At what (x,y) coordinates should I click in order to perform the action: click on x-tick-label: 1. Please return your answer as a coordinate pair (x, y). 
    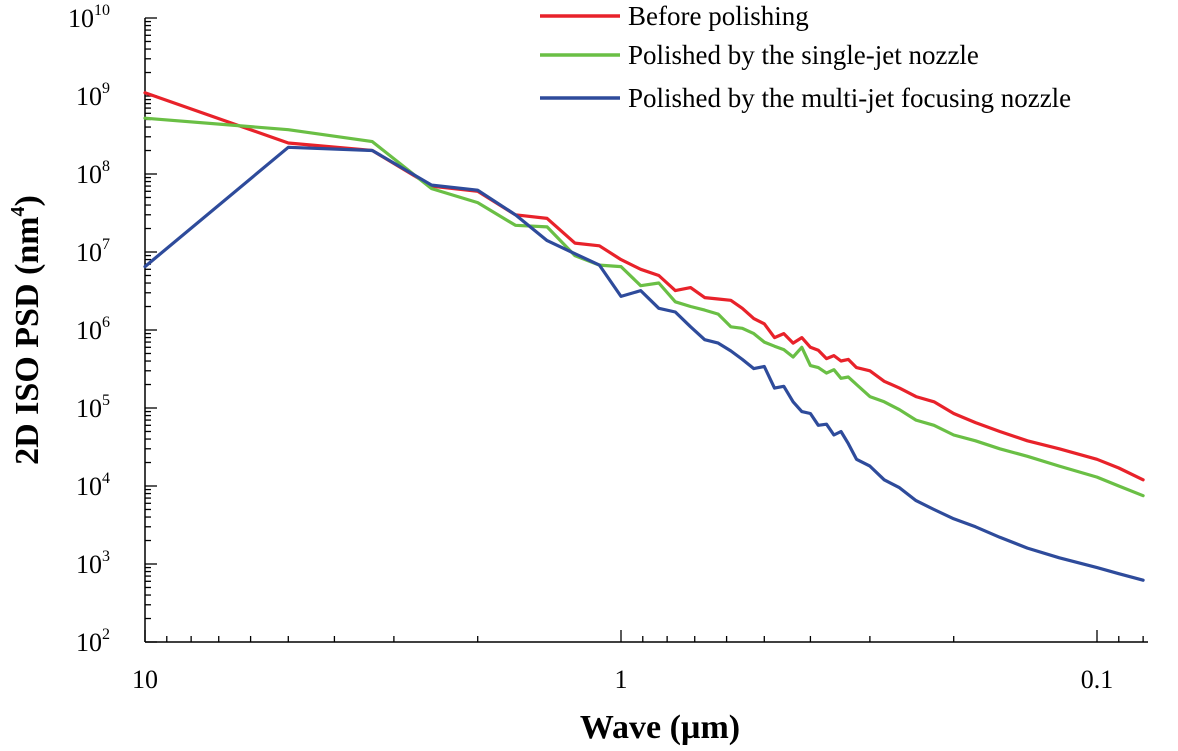
    Looking at the image, I should click on (621, 679).